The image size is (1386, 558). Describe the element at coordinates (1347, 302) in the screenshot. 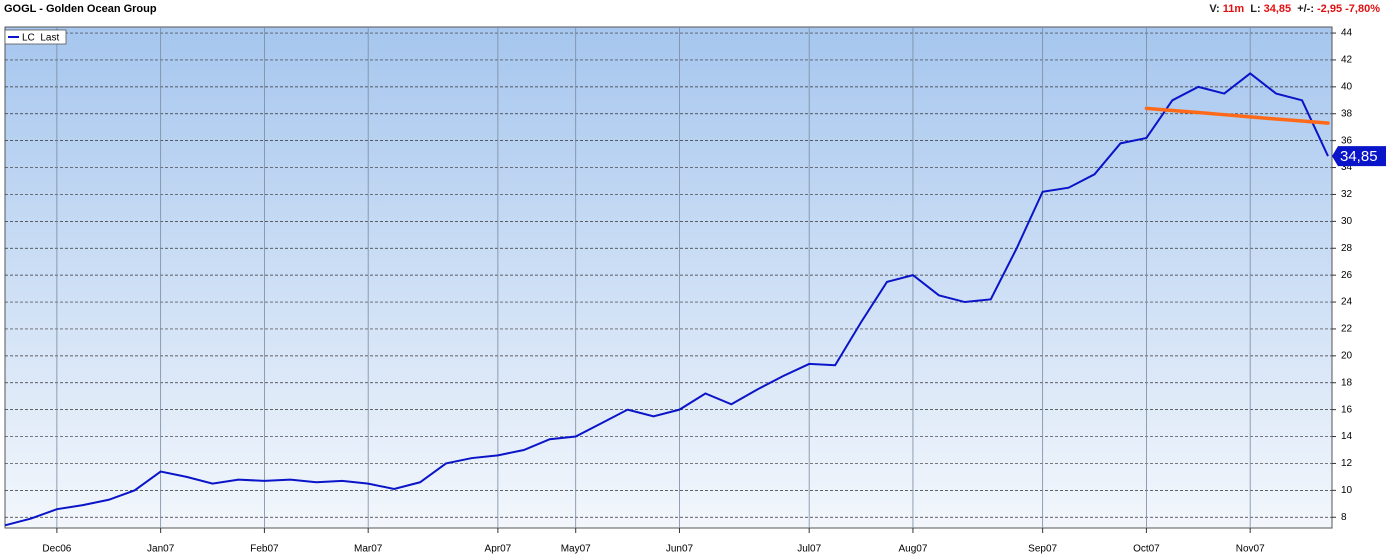

I see `y-tick-label: 24` at that location.